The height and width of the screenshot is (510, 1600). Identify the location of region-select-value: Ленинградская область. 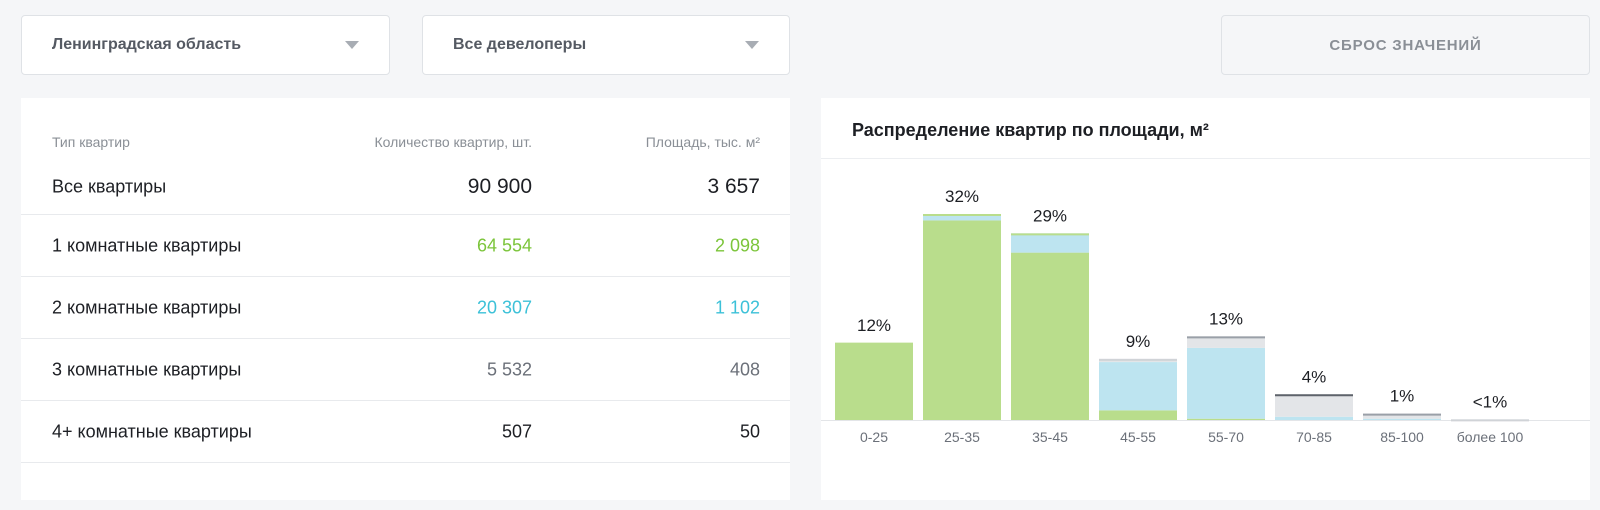
(147, 44).